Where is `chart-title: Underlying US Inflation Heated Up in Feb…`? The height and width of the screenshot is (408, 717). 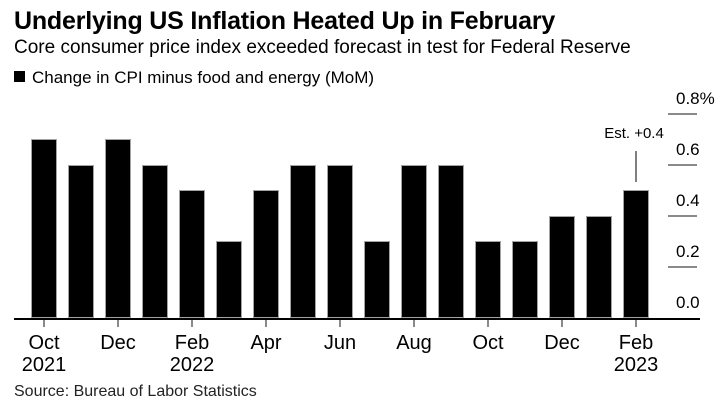 chart-title: Underlying US Inflation Heated Up in Feb… is located at coordinates (285, 21).